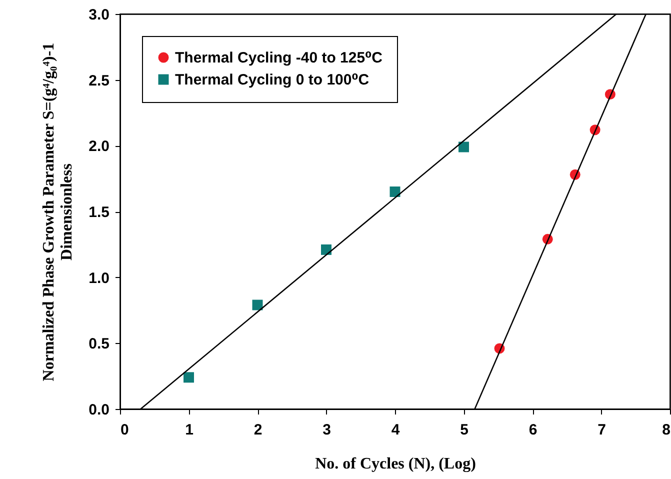 The height and width of the screenshot is (479, 671). Describe the element at coordinates (189, 430) in the screenshot. I see `x-tick-label: 1` at that location.